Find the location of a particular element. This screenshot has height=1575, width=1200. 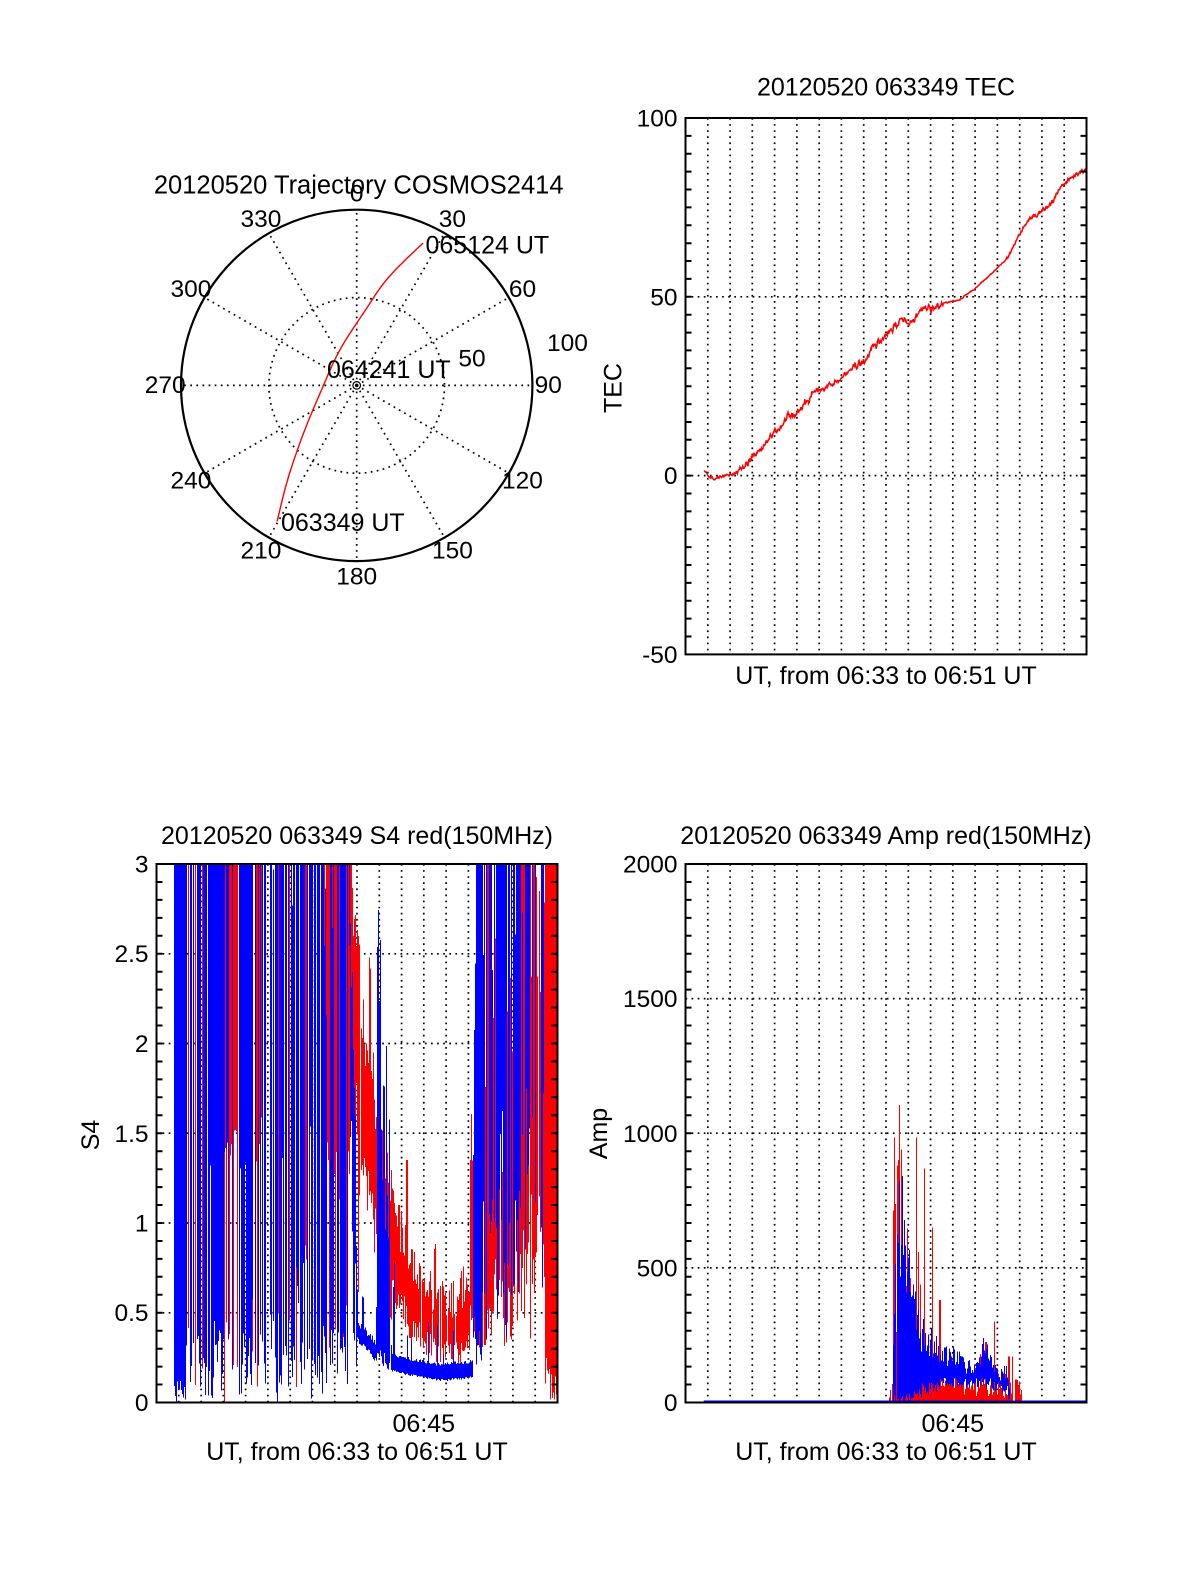

svg-text: 330 is located at coordinates (260, 219).